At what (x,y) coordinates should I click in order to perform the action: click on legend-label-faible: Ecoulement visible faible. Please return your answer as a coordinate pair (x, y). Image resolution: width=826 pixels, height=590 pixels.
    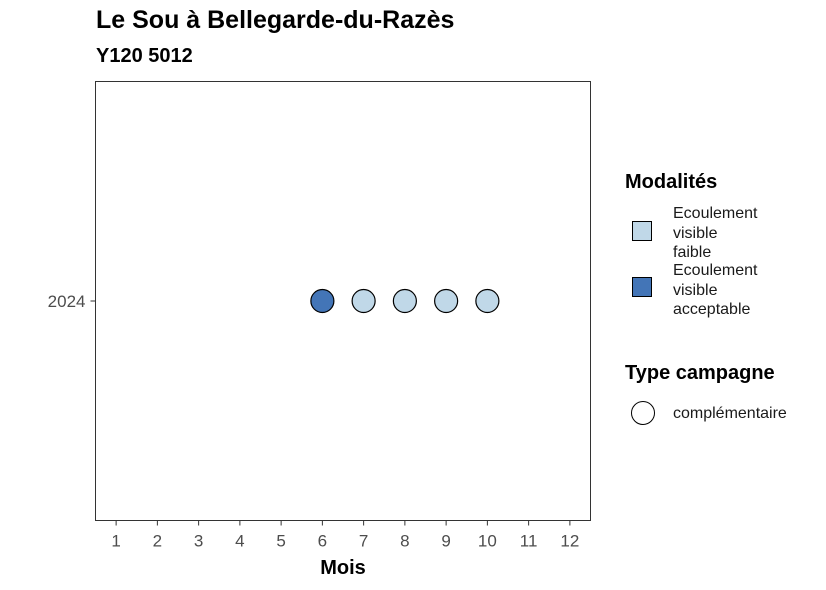
    Looking at the image, I should click on (715, 233).